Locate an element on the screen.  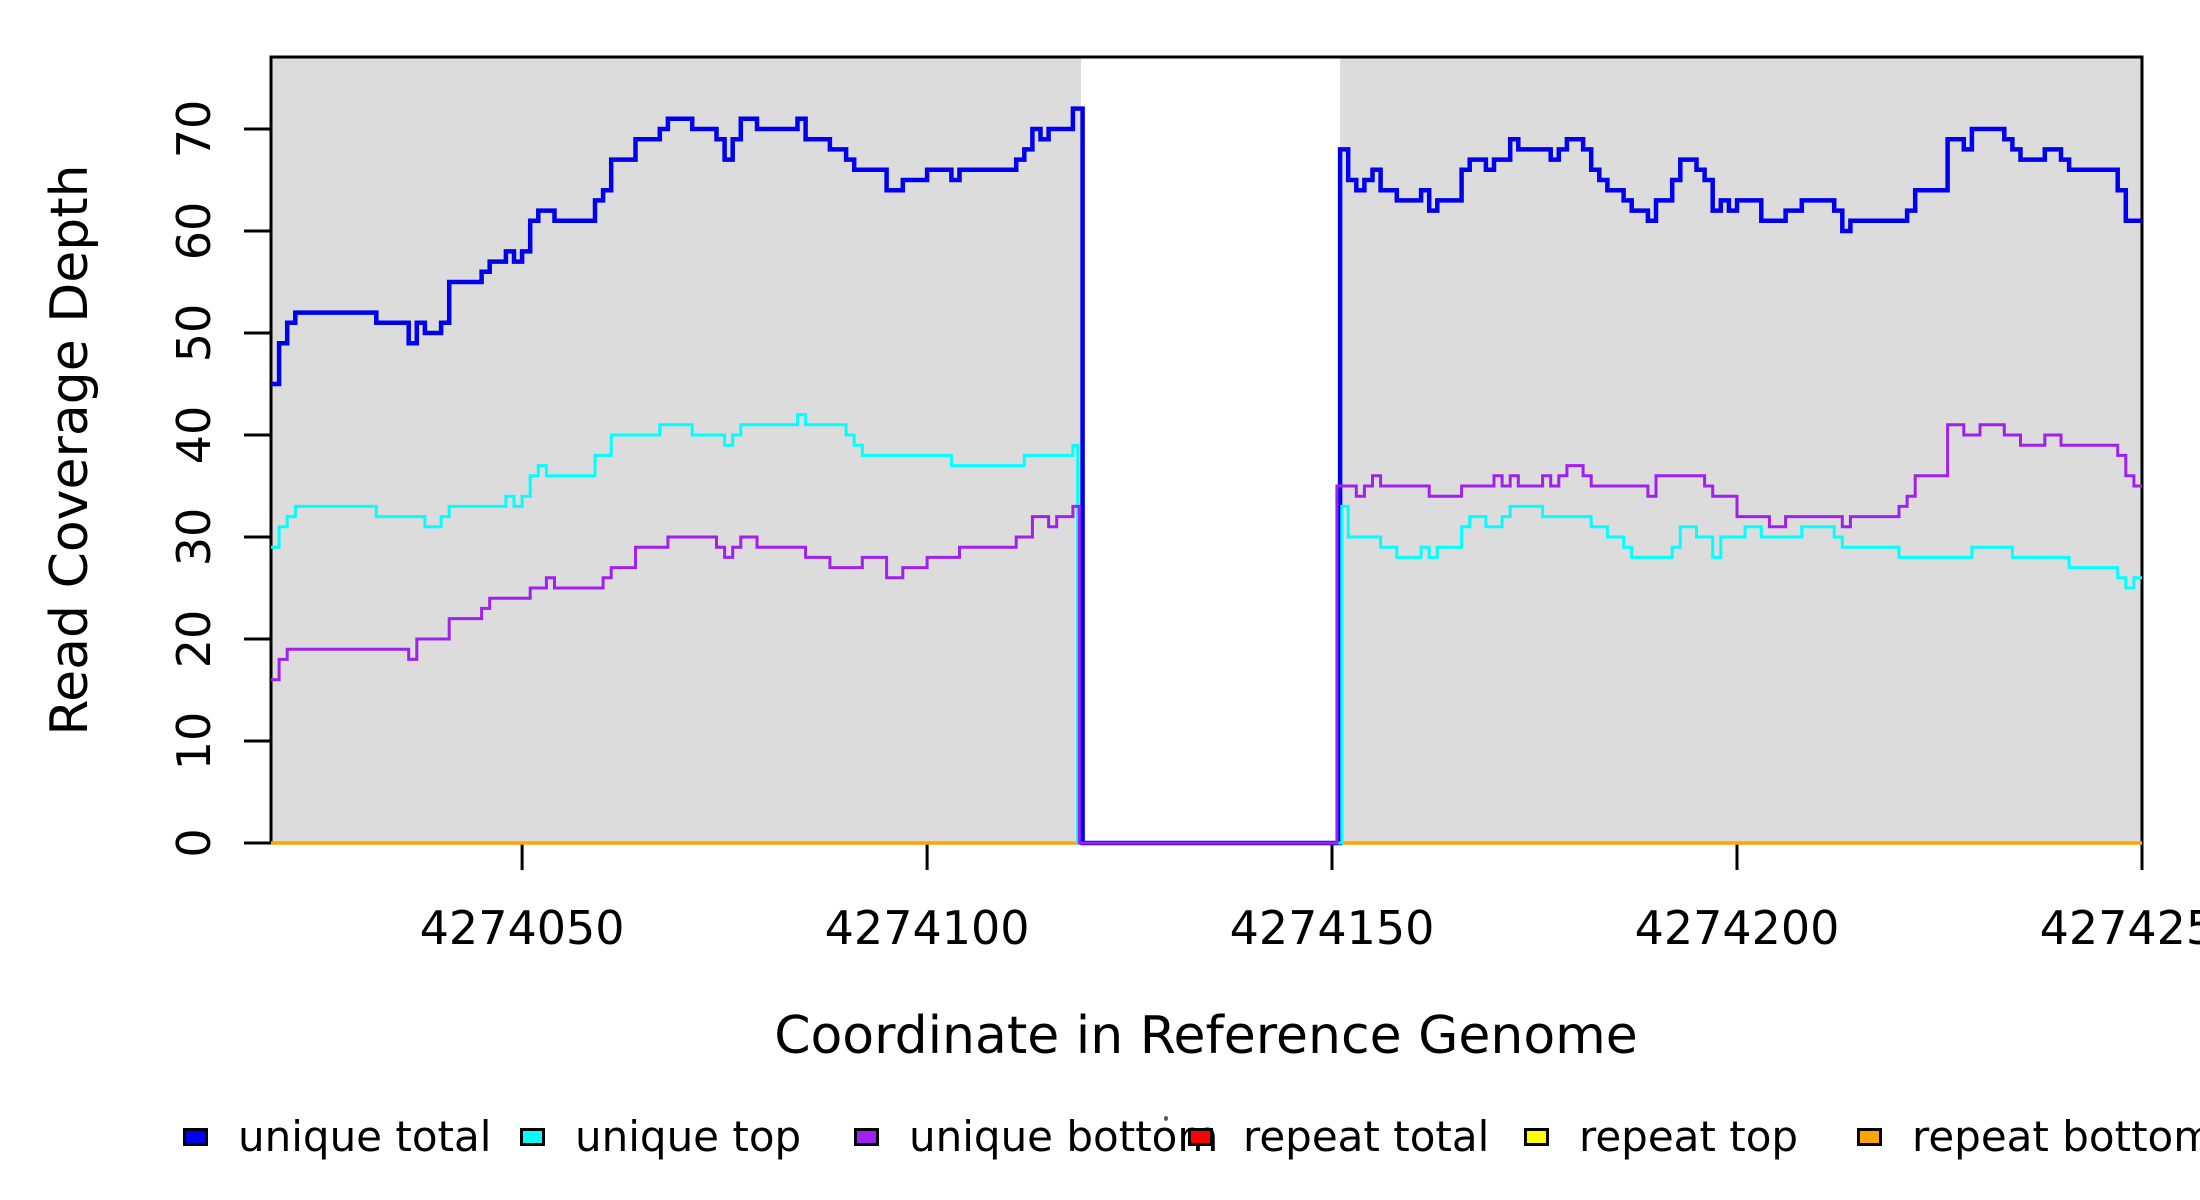
y-tick-label: 70 is located at coordinates (194, 129).